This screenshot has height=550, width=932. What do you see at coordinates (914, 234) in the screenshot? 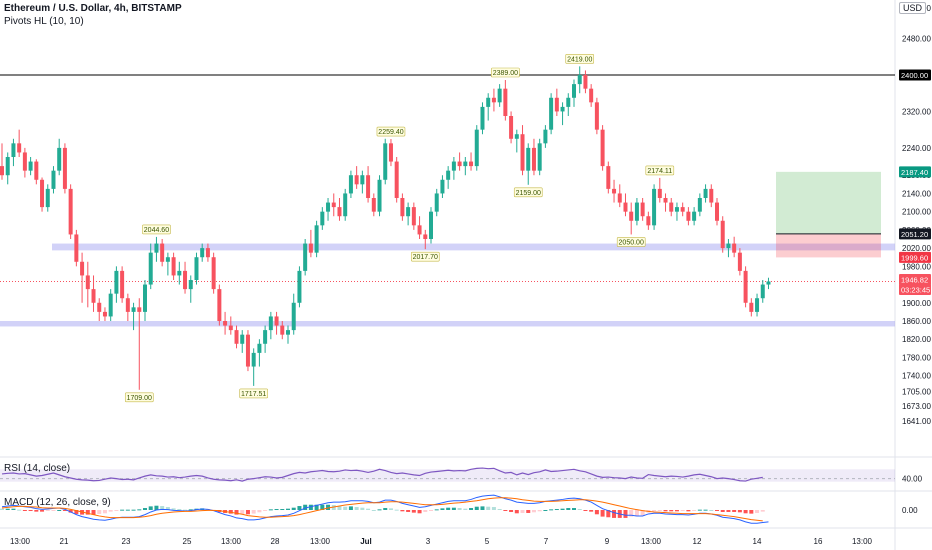
I see `price-label-text-entry: 2051.20` at bounding box center [914, 234].